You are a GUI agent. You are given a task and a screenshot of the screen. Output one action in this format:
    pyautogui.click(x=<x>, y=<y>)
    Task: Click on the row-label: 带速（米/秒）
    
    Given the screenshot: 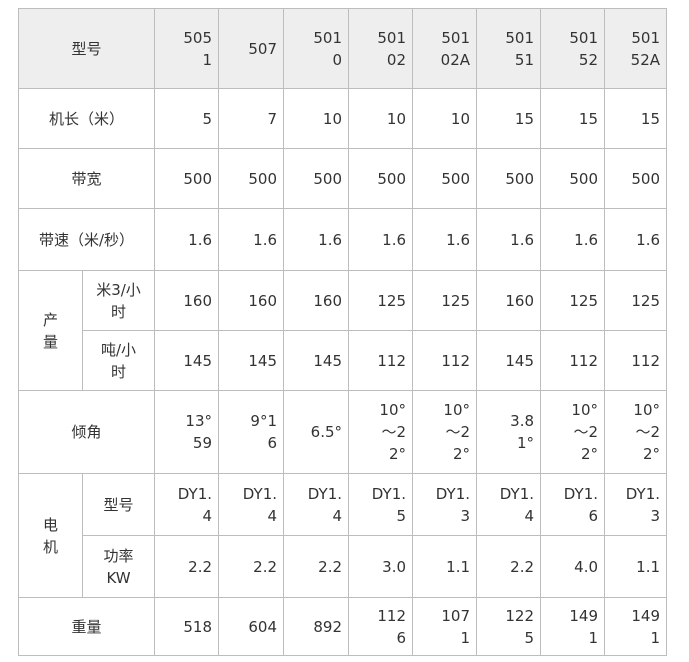 What is the action you would take?
    pyautogui.click(x=86, y=239)
    